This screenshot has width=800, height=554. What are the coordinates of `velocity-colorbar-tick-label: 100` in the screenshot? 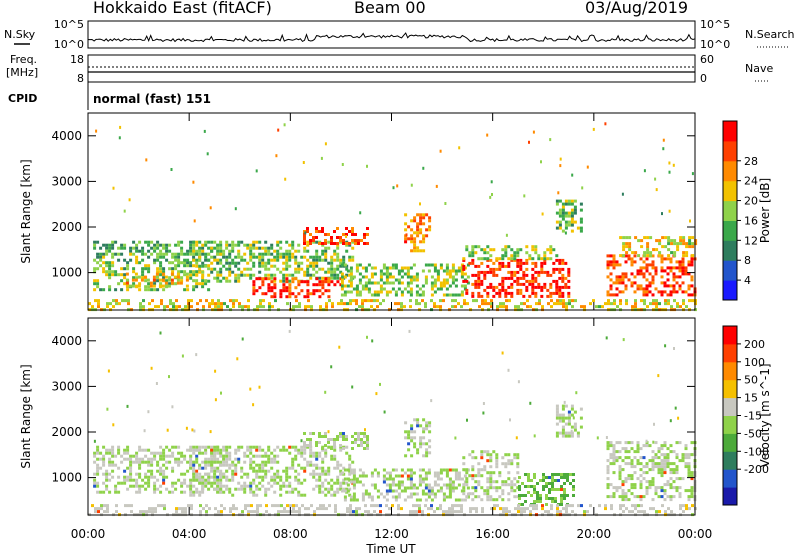 It's located at (754, 362).